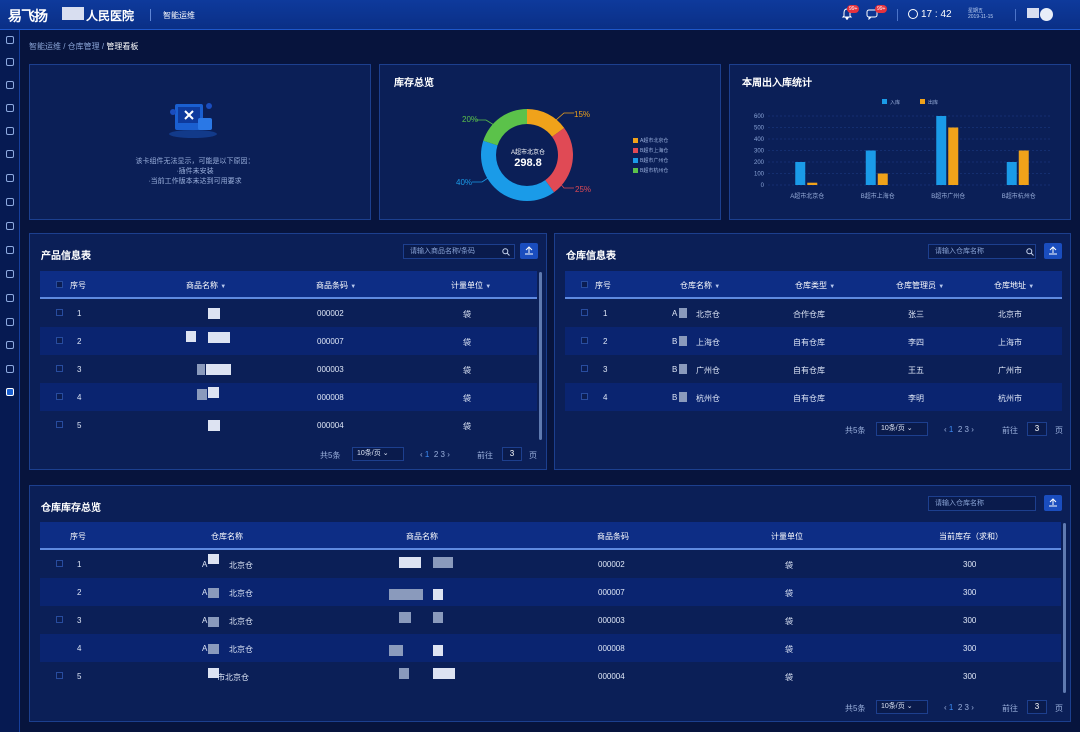 The width and height of the screenshot is (1080, 732). Describe the element at coordinates (1046, 14) in the screenshot. I see `avatar` at that location.